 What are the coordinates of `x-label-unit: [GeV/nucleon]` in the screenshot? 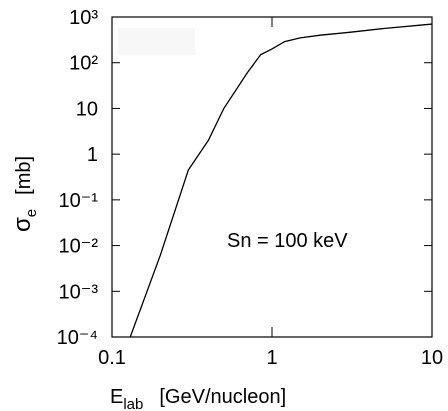 It's located at (222, 397).